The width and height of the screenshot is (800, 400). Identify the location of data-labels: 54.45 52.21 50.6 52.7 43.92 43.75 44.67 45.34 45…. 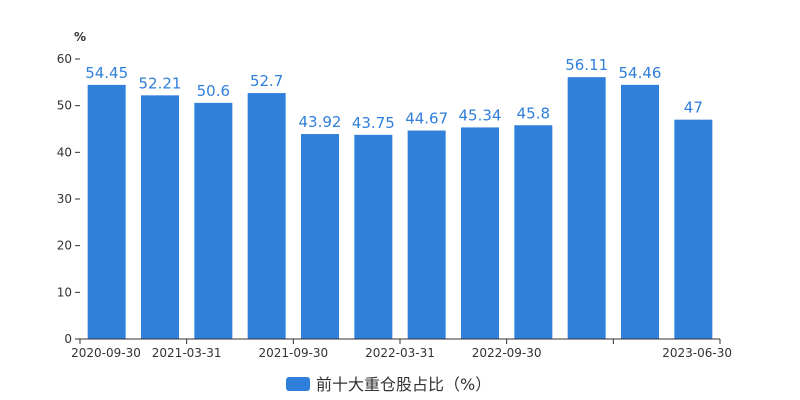
(394, 94).